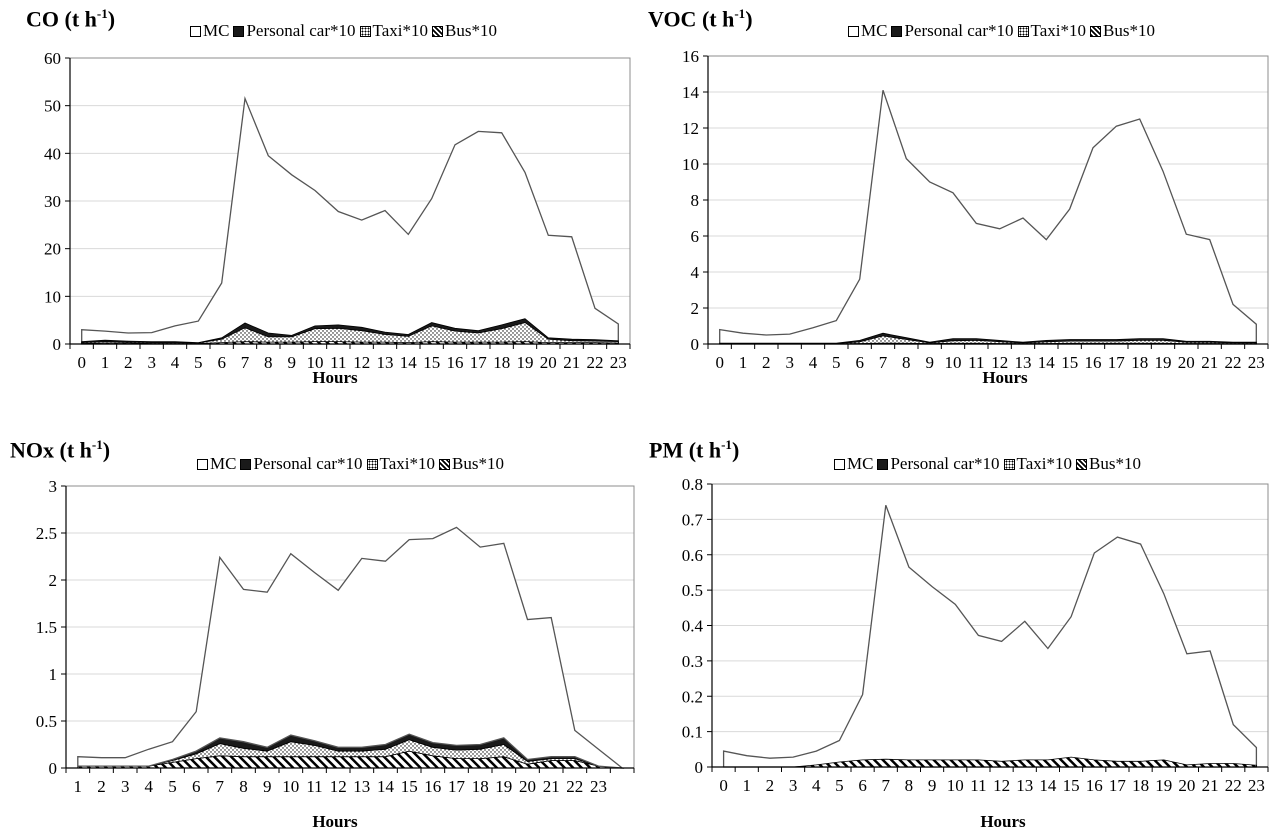  Describe the element at coordinates (52, 58) in the screenshot. I see `y-tick-label: 60` at that location.